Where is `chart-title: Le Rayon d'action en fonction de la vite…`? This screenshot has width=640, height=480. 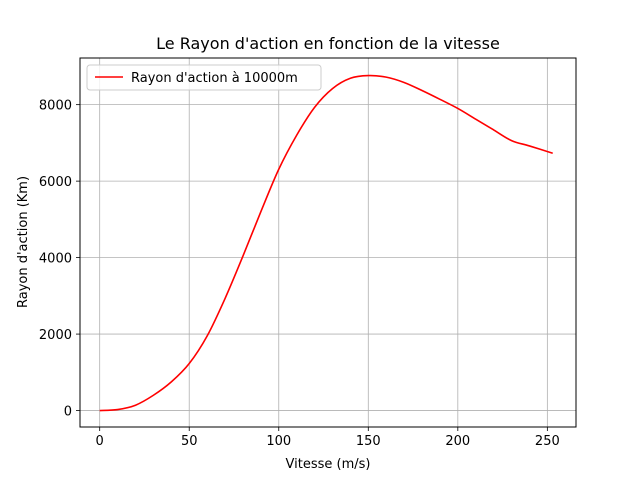
chart-title: Le Rayon d'action en fonction de la vite… is located at coordinates (328, 43).